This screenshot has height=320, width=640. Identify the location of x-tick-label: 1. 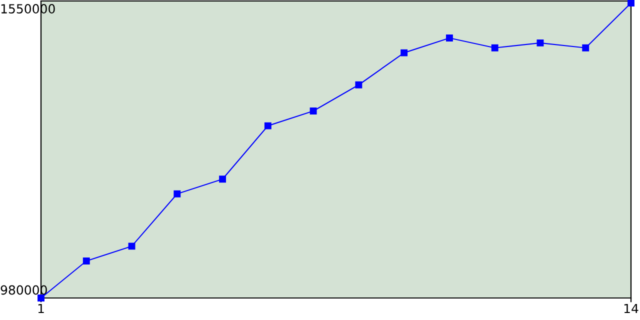
(41, 309).